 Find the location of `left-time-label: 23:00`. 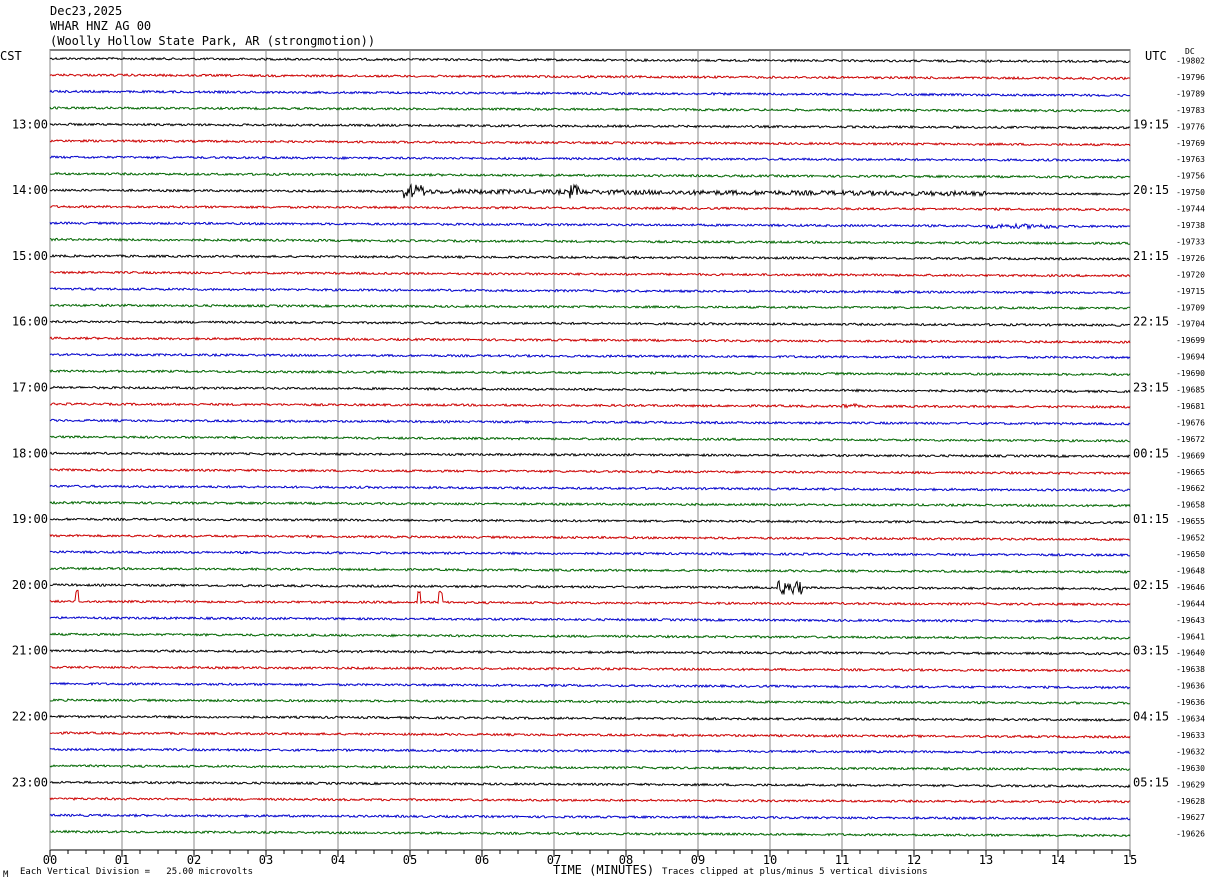

left-time-label: 23:00 is located at coordinates (30, 782).